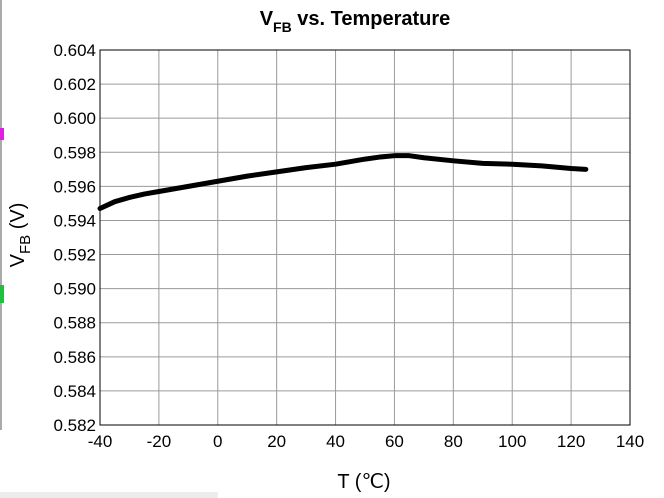 The image size is (664, 498). Describe the element at coordinates (363, 482) in the screenshot. I see `x-axis-label: T (℃)` at that location.